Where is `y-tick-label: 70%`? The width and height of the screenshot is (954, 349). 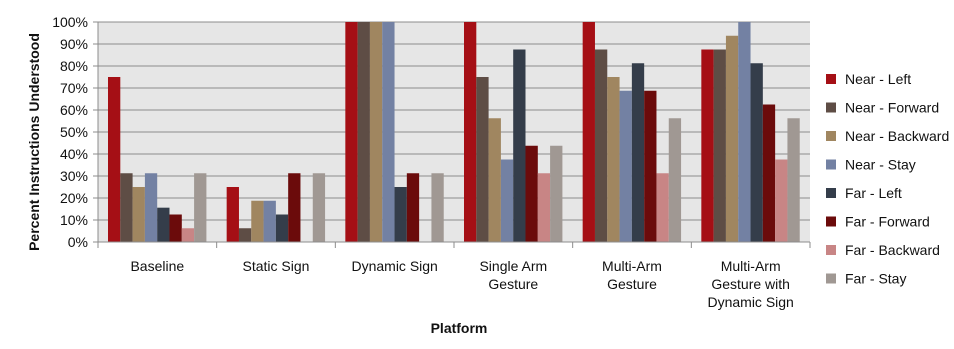
y-tick-label: 70% is located at coordinates (74, 88).